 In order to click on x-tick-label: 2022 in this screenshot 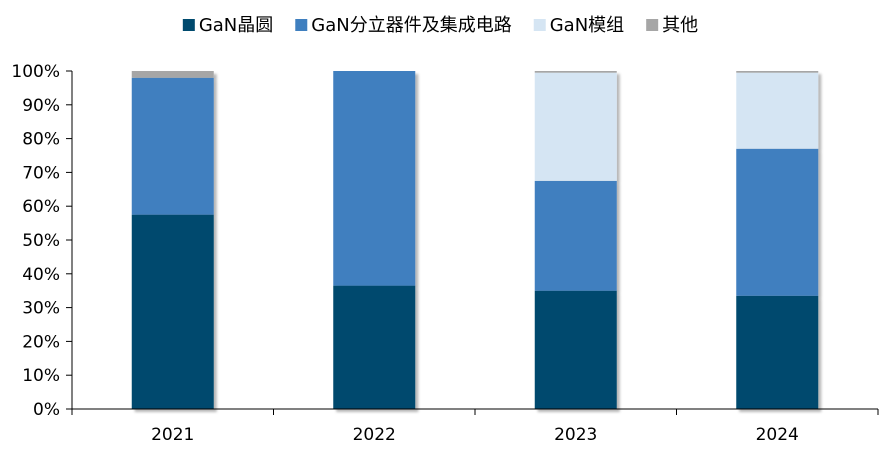, I will do `click(374, 435)`.